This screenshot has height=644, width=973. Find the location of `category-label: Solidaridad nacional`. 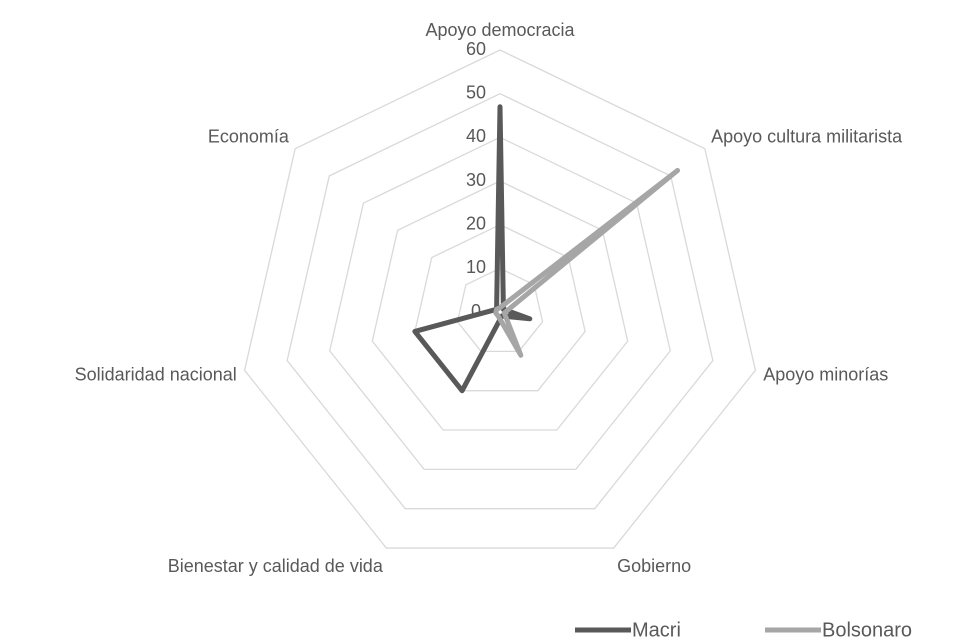

category-label: Solidaridad nacional is located at coordinates (155, 374).